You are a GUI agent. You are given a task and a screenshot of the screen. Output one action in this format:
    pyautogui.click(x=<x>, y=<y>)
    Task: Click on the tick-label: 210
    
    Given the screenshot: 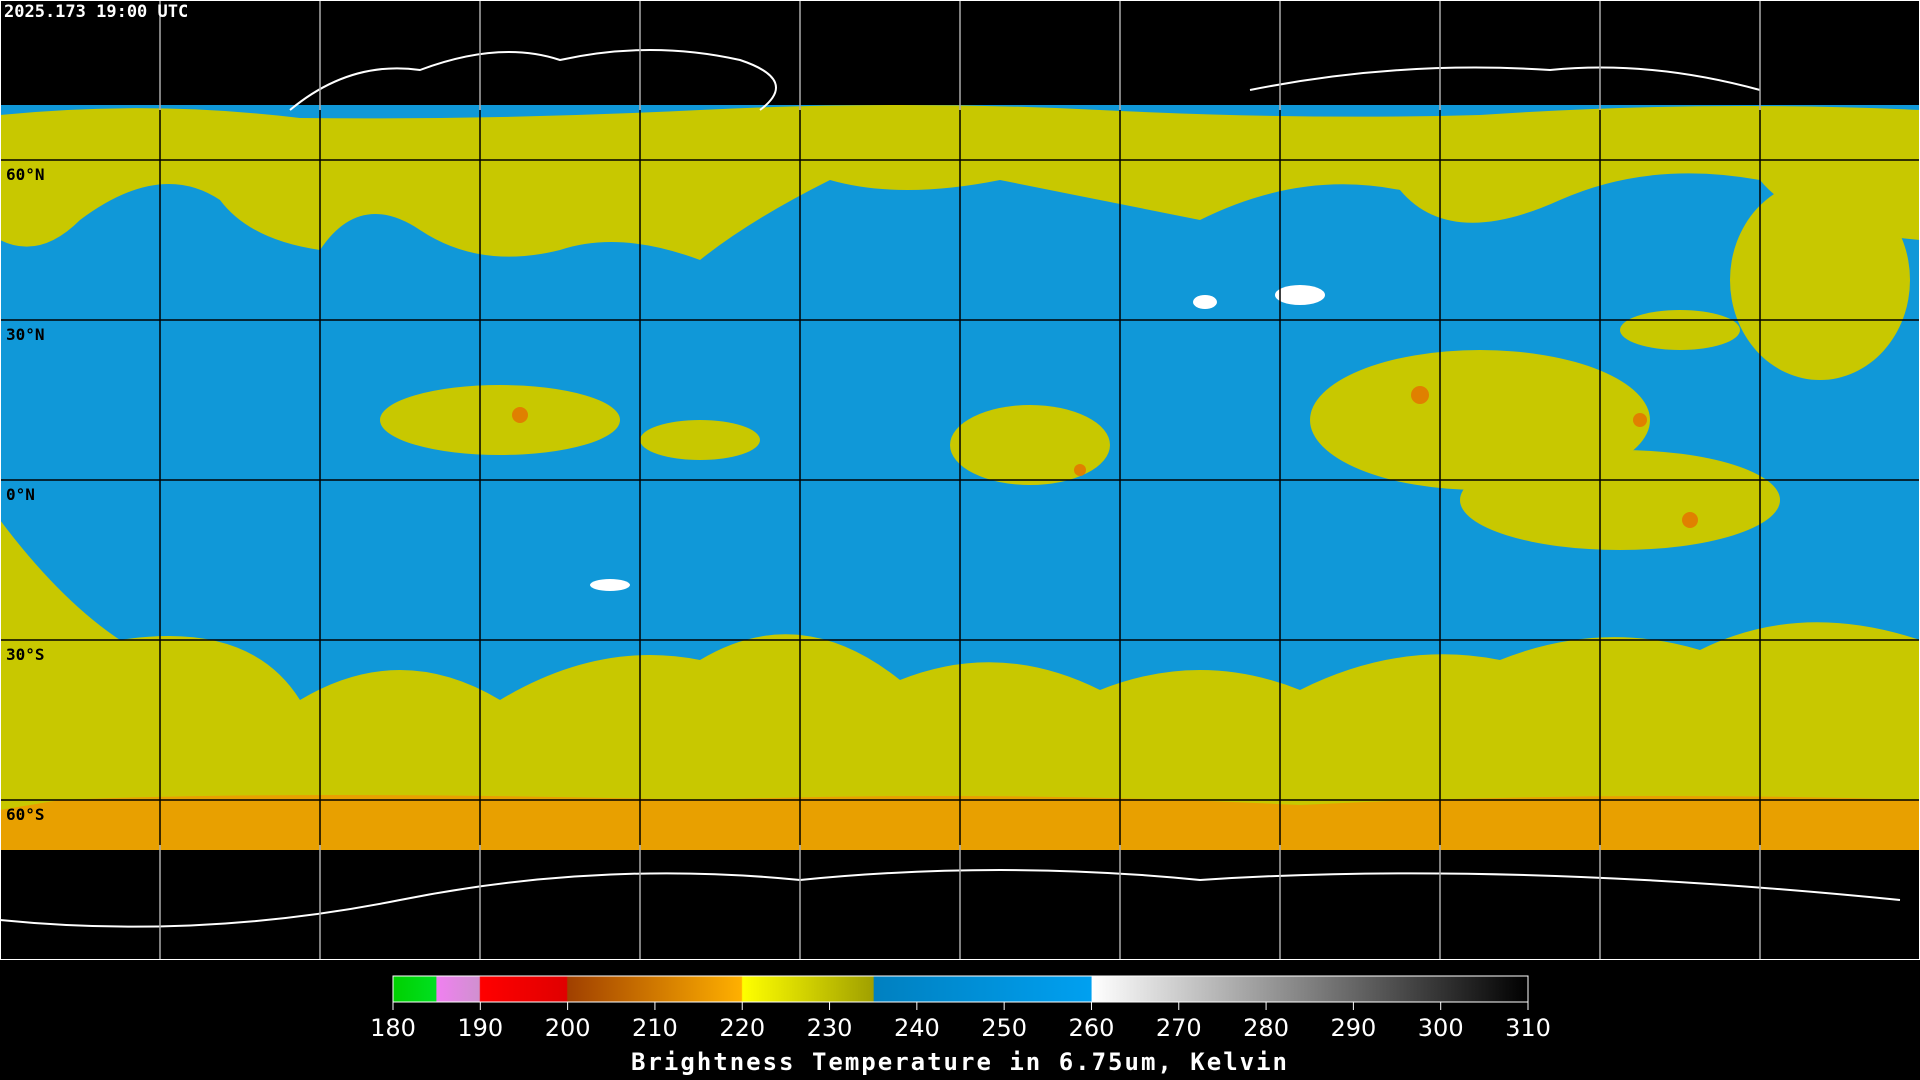 What is the action you would take?
    pyautogui.click(x=655, y=1028)
    